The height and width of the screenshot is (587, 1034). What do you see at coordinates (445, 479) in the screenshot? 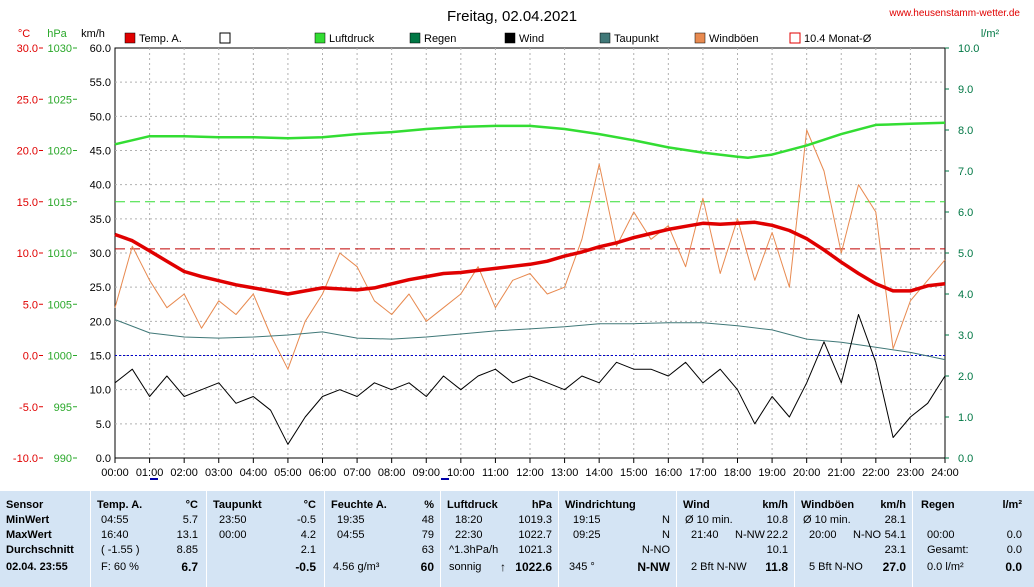
I see `moon-phase-icon` at bounding box center [445, 479].